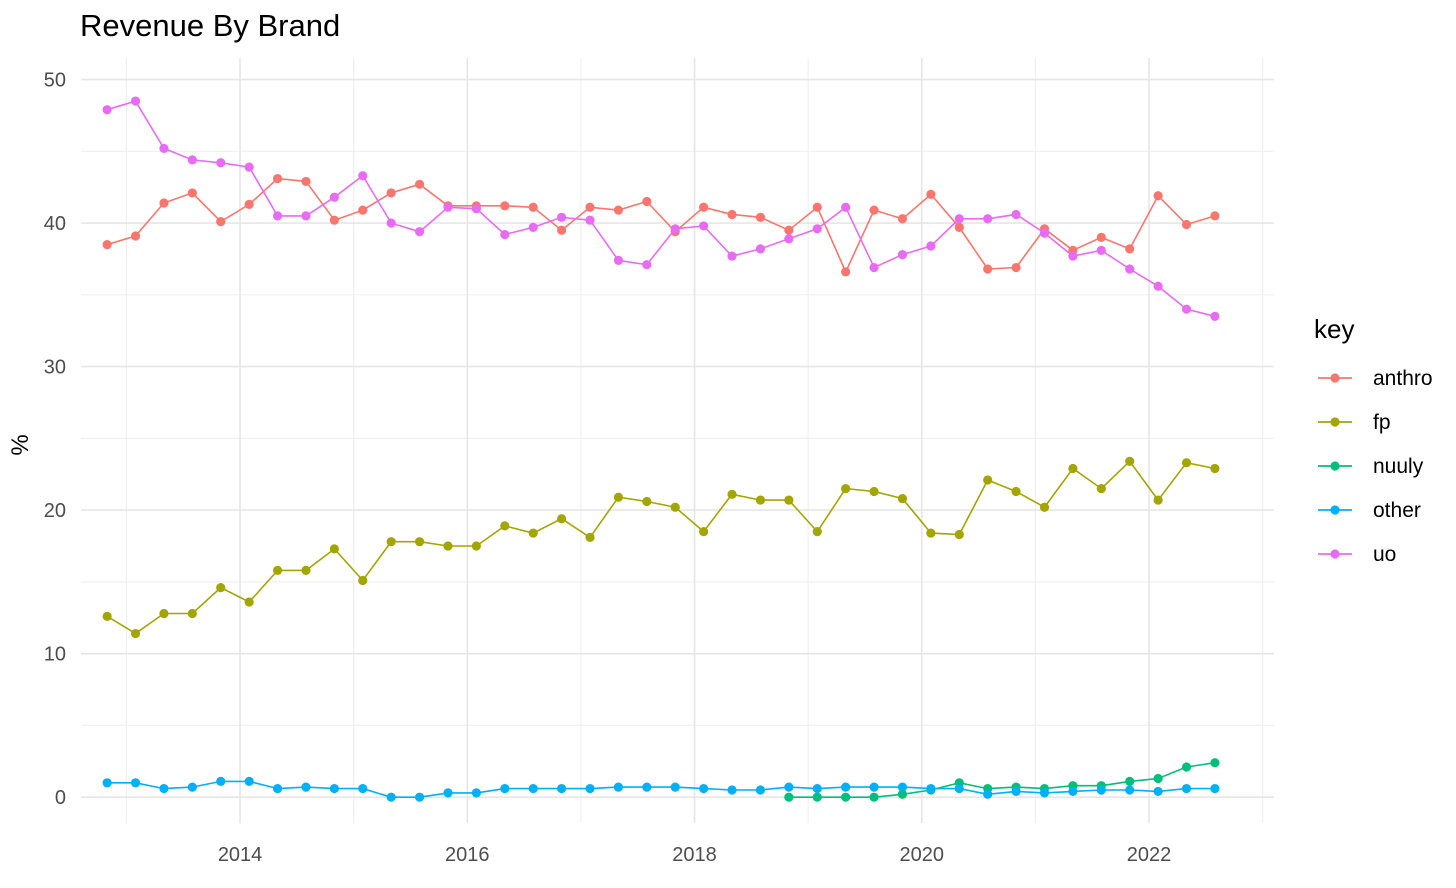 This screenshot has height=888, width=1456. Describe the element at coordinates (240, 855) in the screenshot. I see `x-tick-label: 2014` at that location.